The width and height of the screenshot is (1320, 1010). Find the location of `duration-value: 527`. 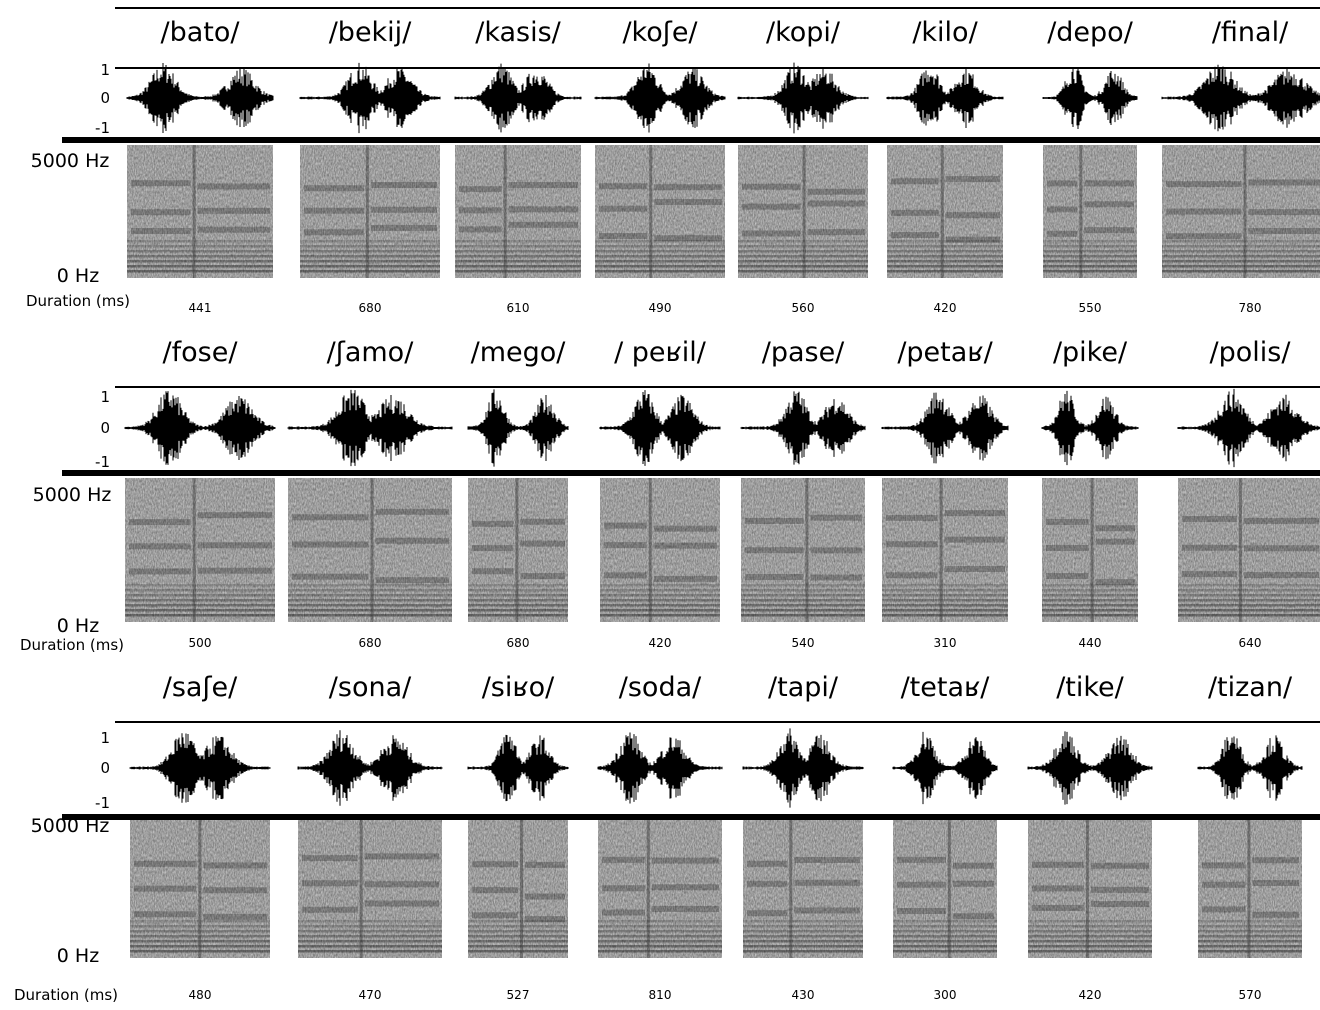

duration-value: 527 is located at coordinates (518, 995).